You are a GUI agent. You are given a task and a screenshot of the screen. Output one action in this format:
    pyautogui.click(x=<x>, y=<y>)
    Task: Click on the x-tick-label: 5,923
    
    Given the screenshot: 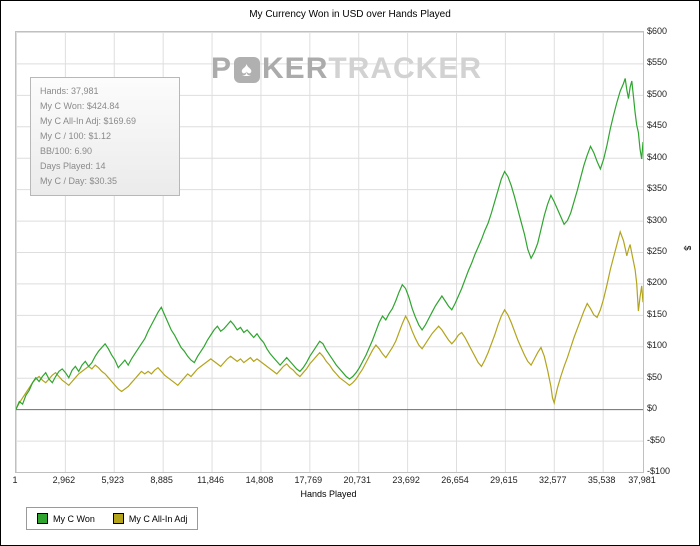 What is the action you would take?
    pyautogui.click(x=113, y=480)
    